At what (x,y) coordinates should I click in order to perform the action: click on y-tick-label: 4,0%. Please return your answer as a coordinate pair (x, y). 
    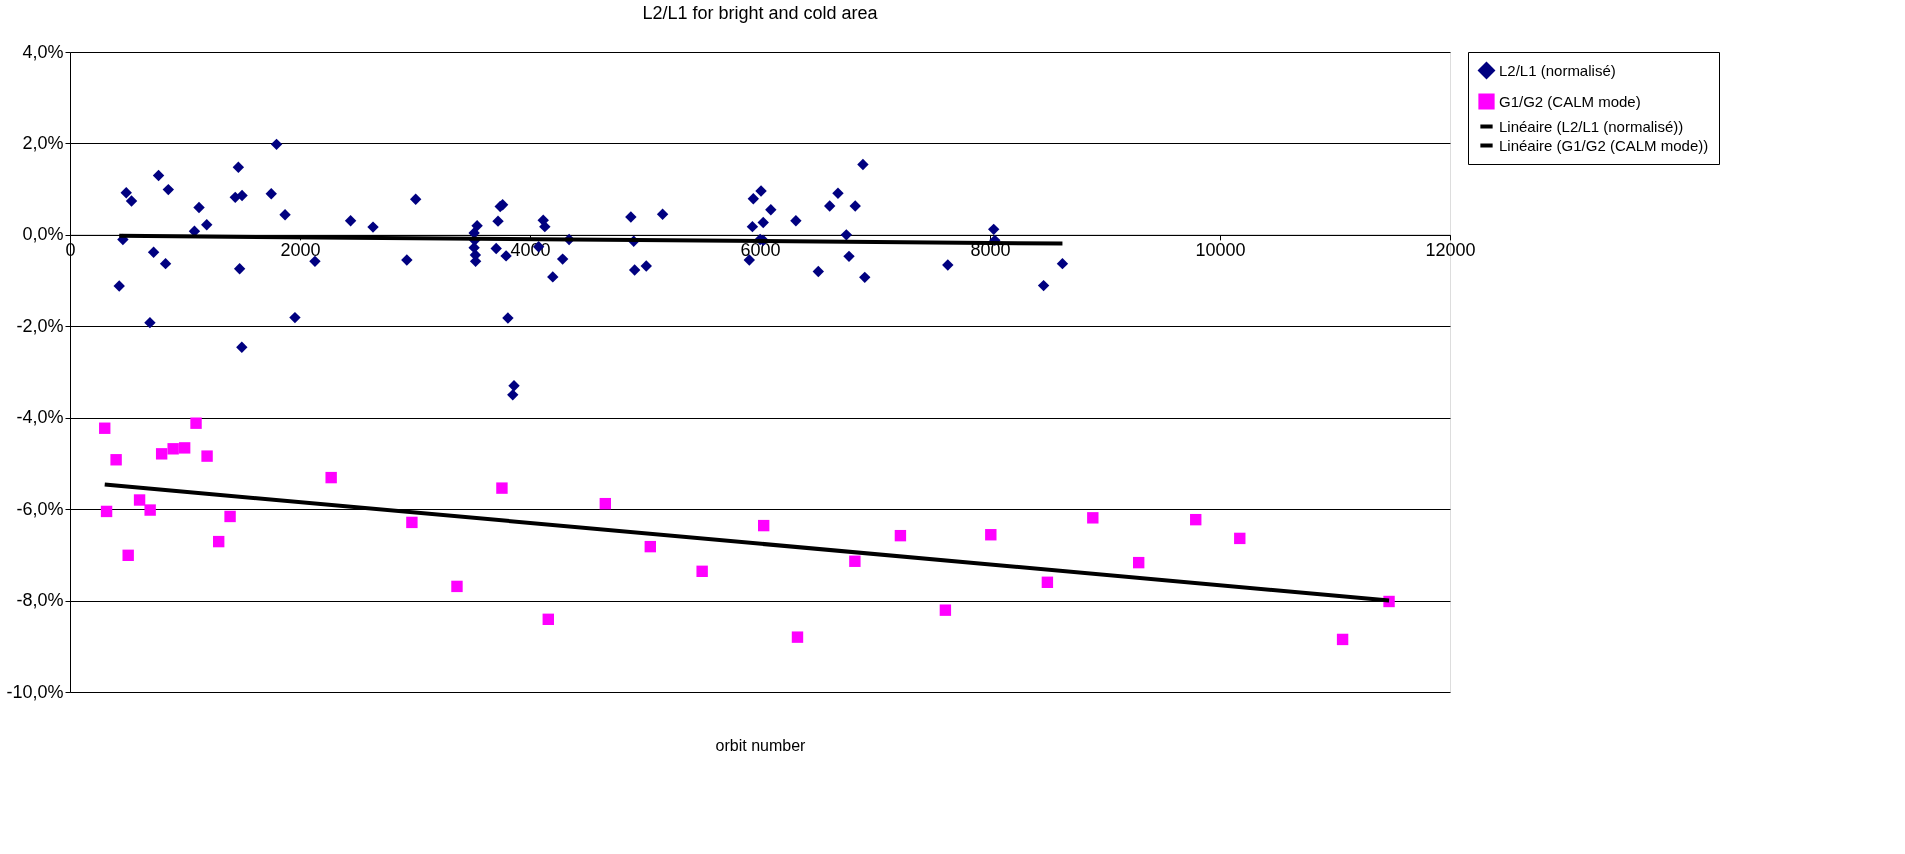
    Looking at the image, I should click on (43, 51).